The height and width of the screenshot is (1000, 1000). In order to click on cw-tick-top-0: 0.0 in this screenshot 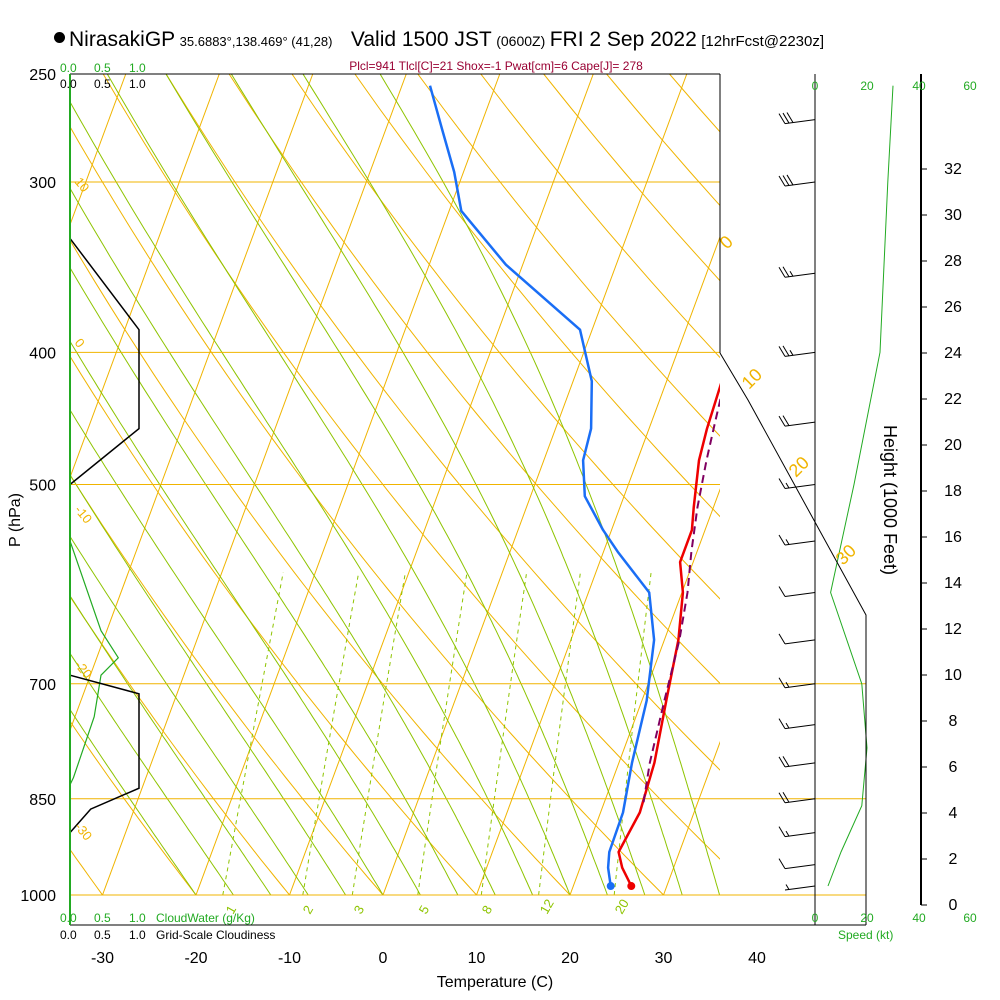, I will do `click(68, 68)`.